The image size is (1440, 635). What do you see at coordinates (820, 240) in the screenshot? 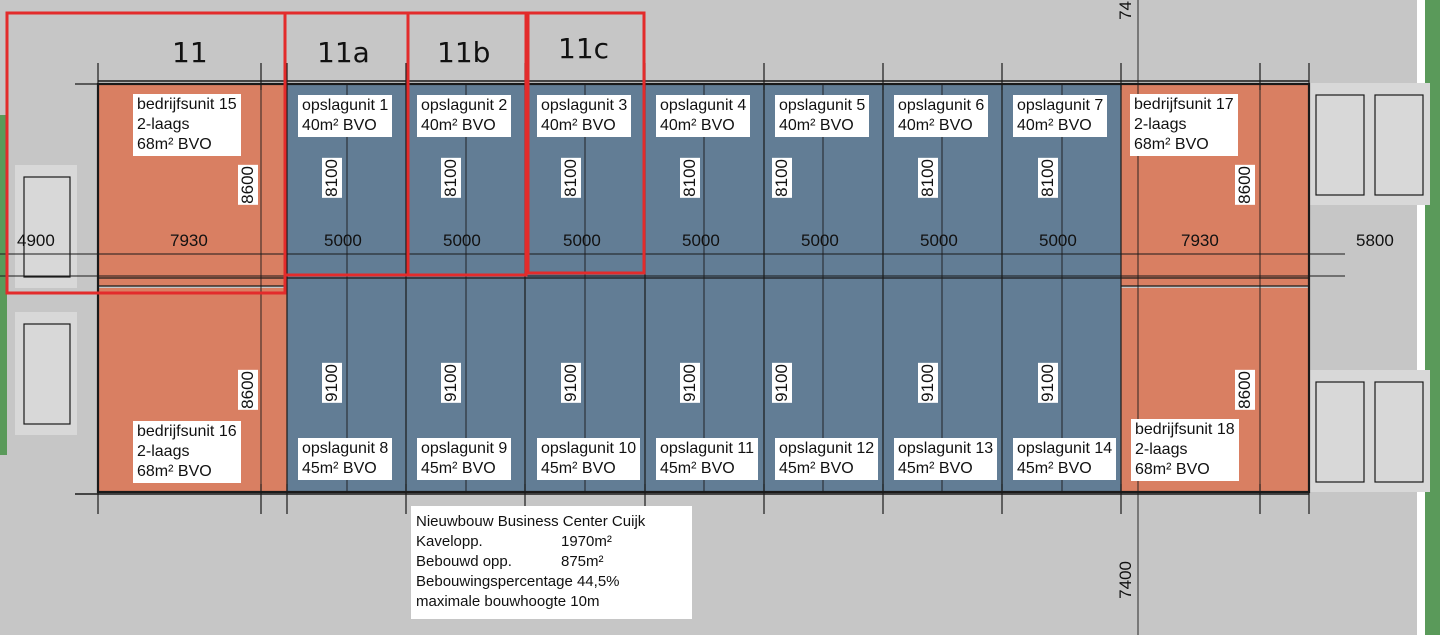
I see `dim-opslag-5-width: 5000` at bounding box center [820, 240].